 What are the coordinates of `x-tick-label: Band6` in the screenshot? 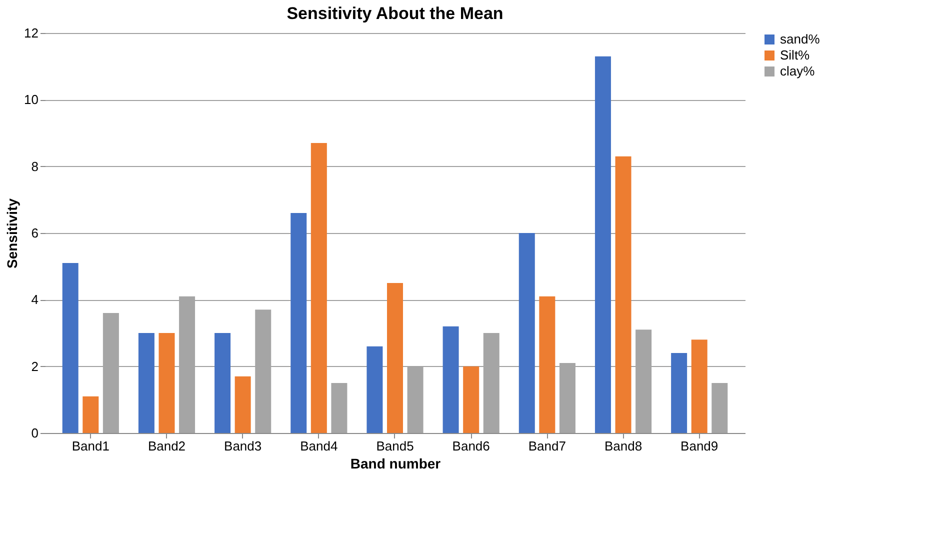 It's located at (471, 446).